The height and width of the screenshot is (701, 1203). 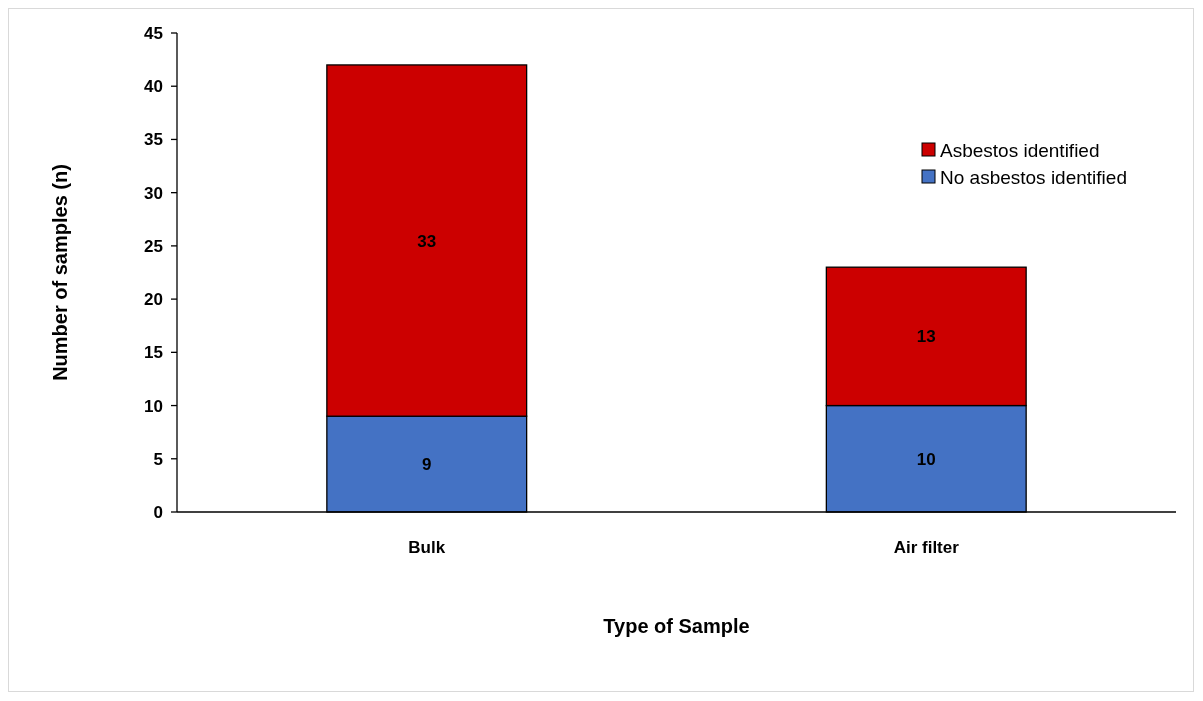 I want to click on y-tick-label: 15, so click(x=153, y=353).